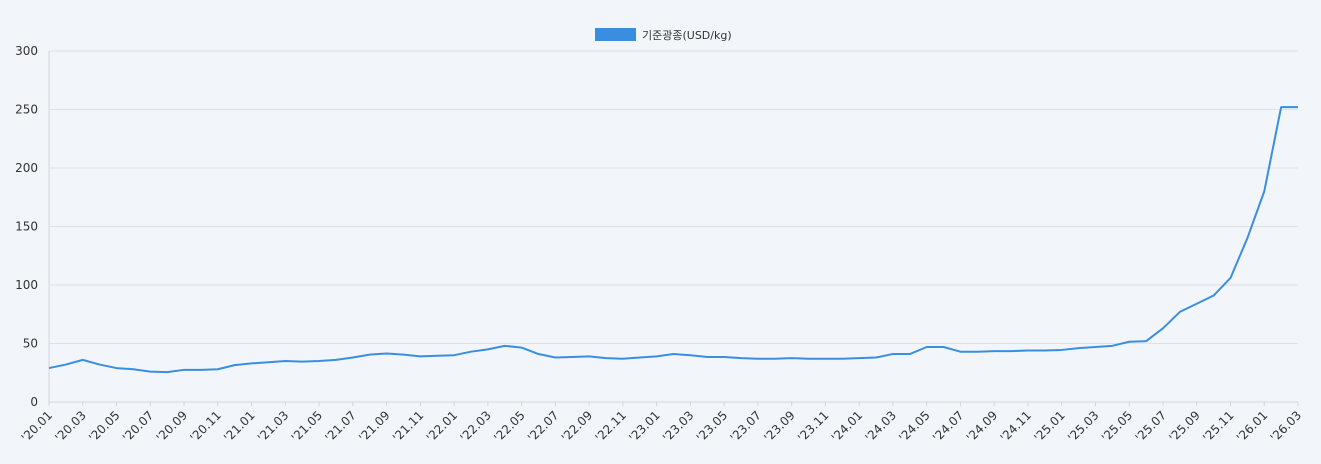 The width and height of the screenshot is (1321, 464). I want to click on legend: 기준광종(USD/kg), so click(663, 35).